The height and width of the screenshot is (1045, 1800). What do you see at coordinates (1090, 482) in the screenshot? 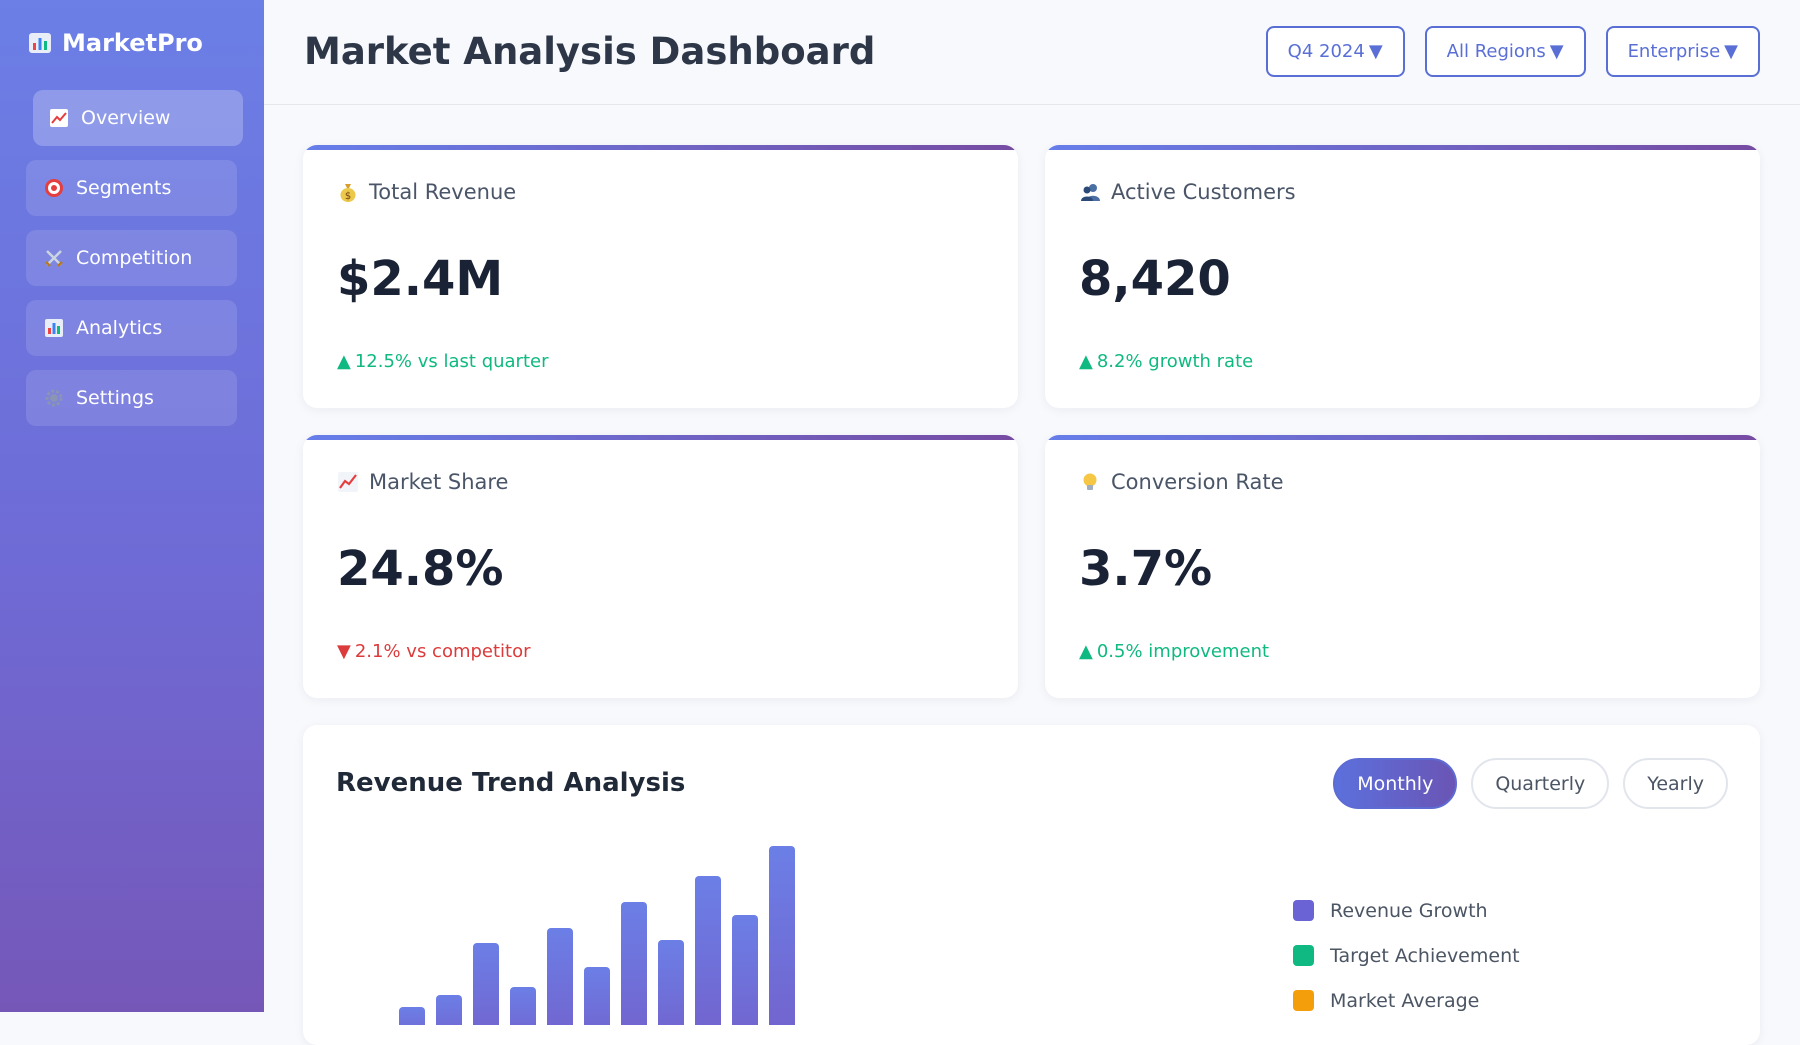
I see `lightbulb-icon` at bounding box center [1090, 482].